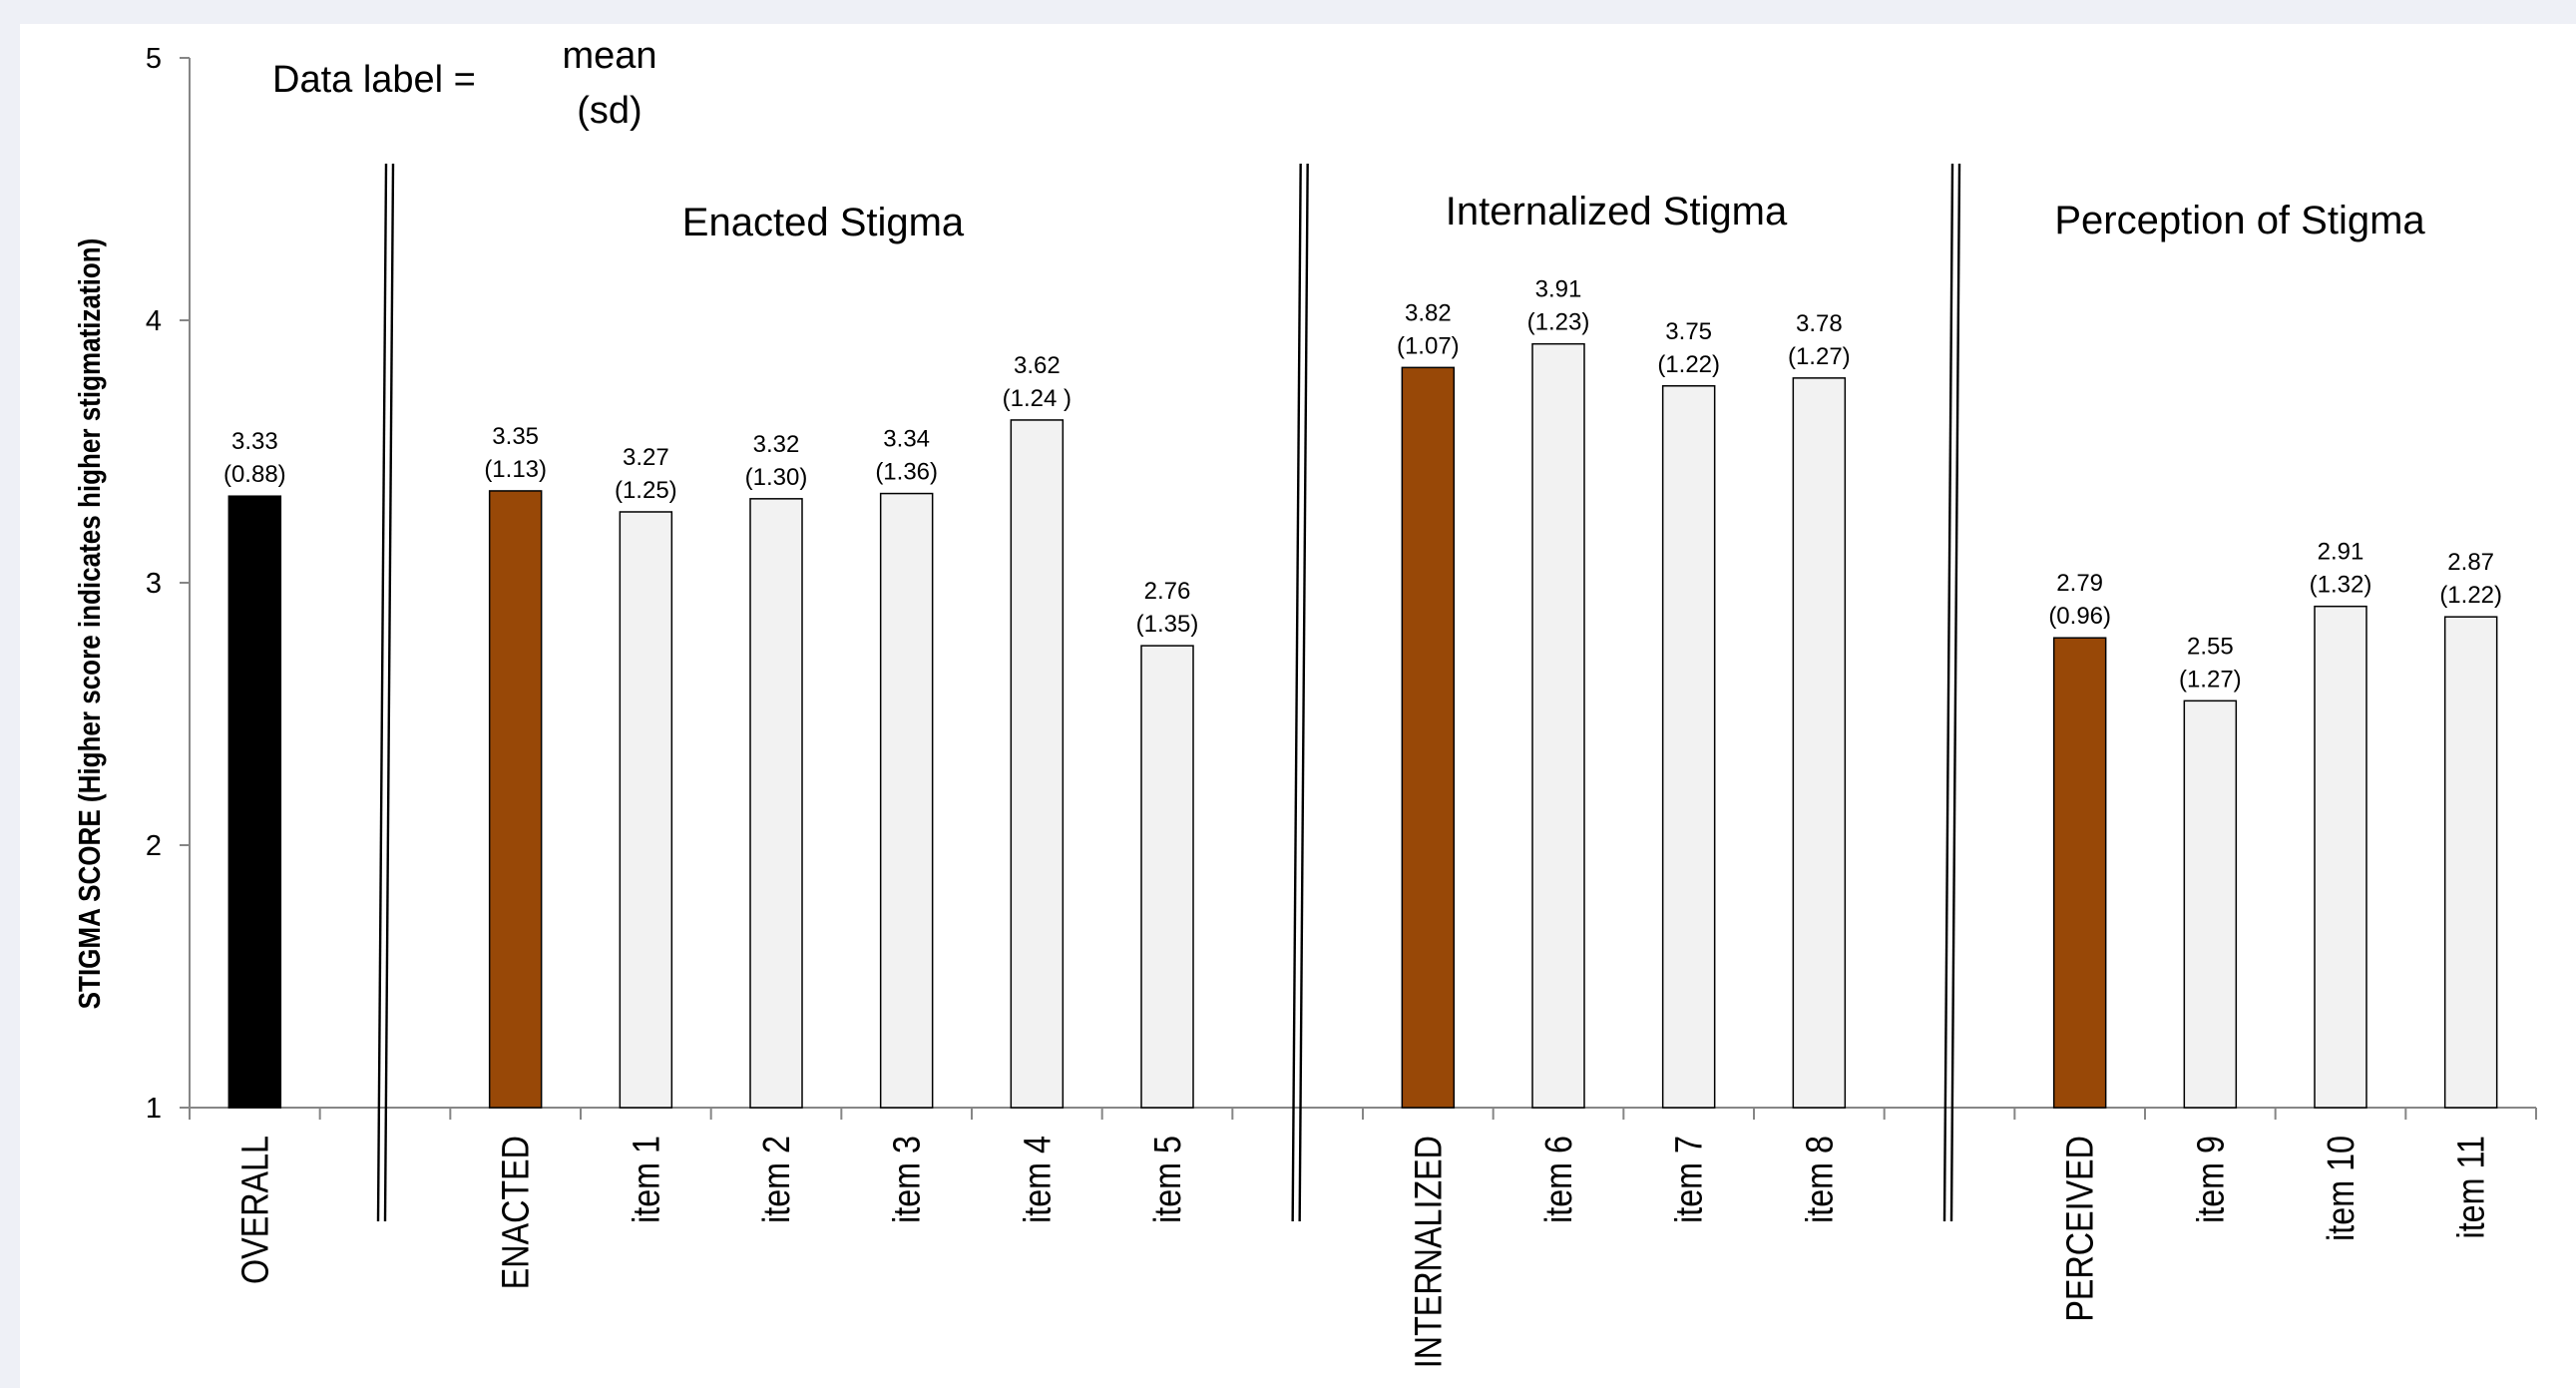 Image resolution: width=2576 pixels, height=1388 pixels. I want to click on group-title: Internalized Stigma, so click(1617, 211).